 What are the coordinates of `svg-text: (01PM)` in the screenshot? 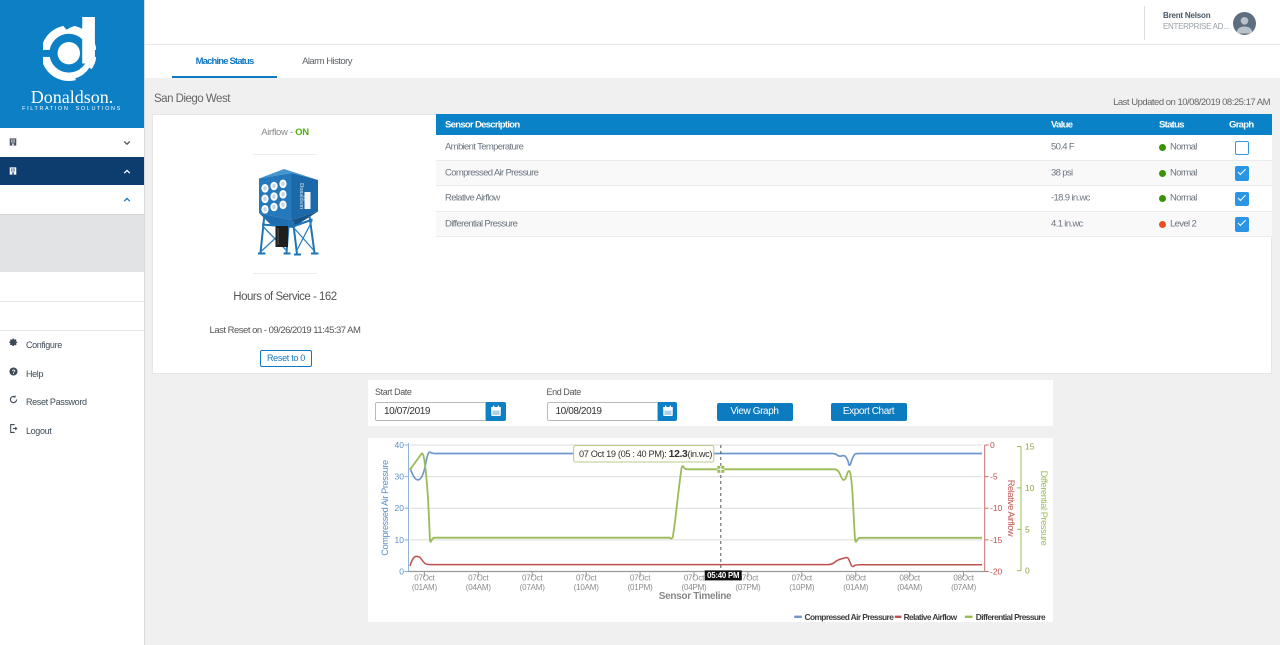 It's located at (641, 587).